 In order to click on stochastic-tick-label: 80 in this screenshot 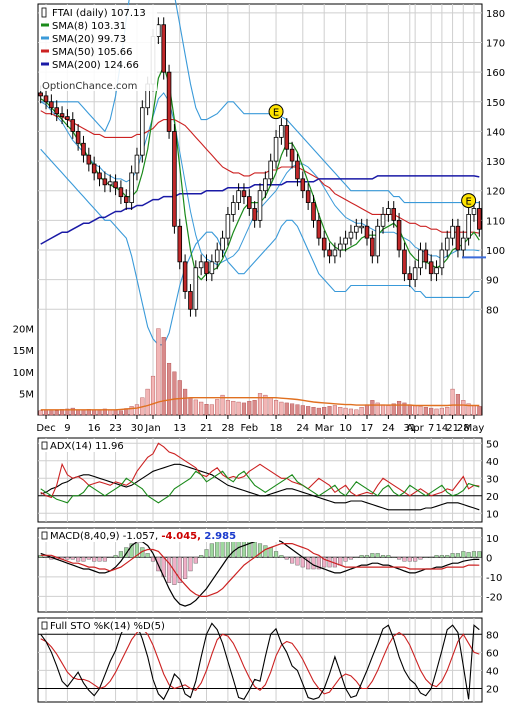, I will do `click(492, 635)`.